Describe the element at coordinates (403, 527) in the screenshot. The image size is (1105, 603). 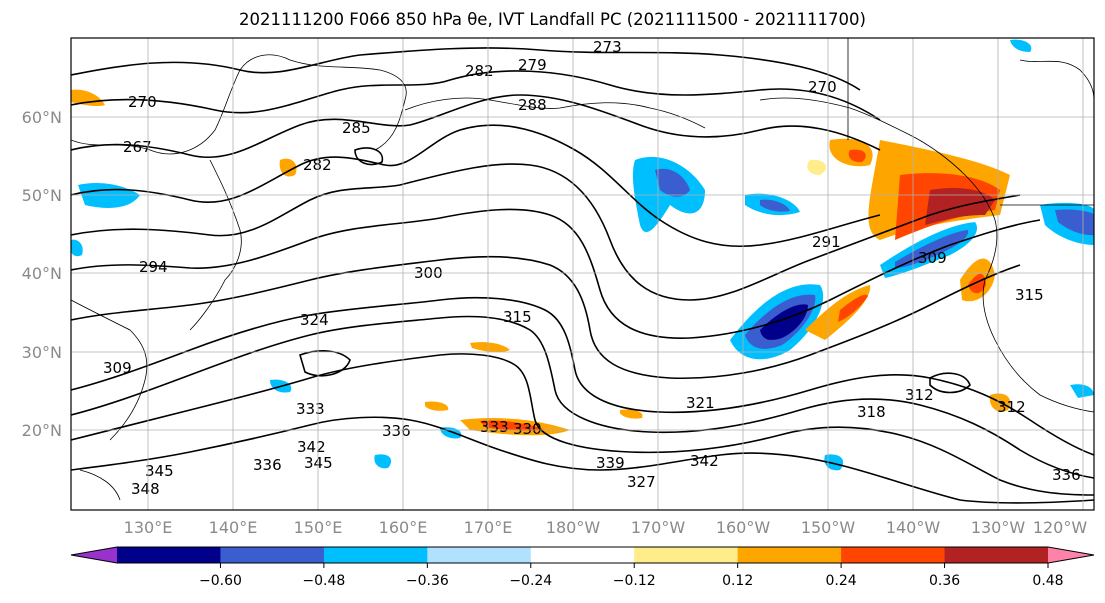
I see `lon-label: 160°E` at that location.